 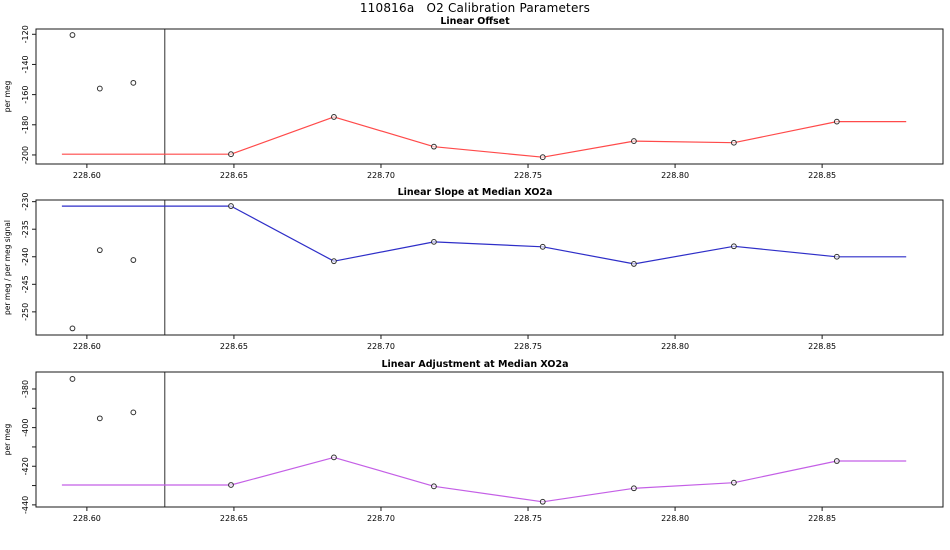 What do you see at coordinates (25, 284) in the screenshot?
I see `y-axis-tick-label: -245` at bounding box center [25, 284].